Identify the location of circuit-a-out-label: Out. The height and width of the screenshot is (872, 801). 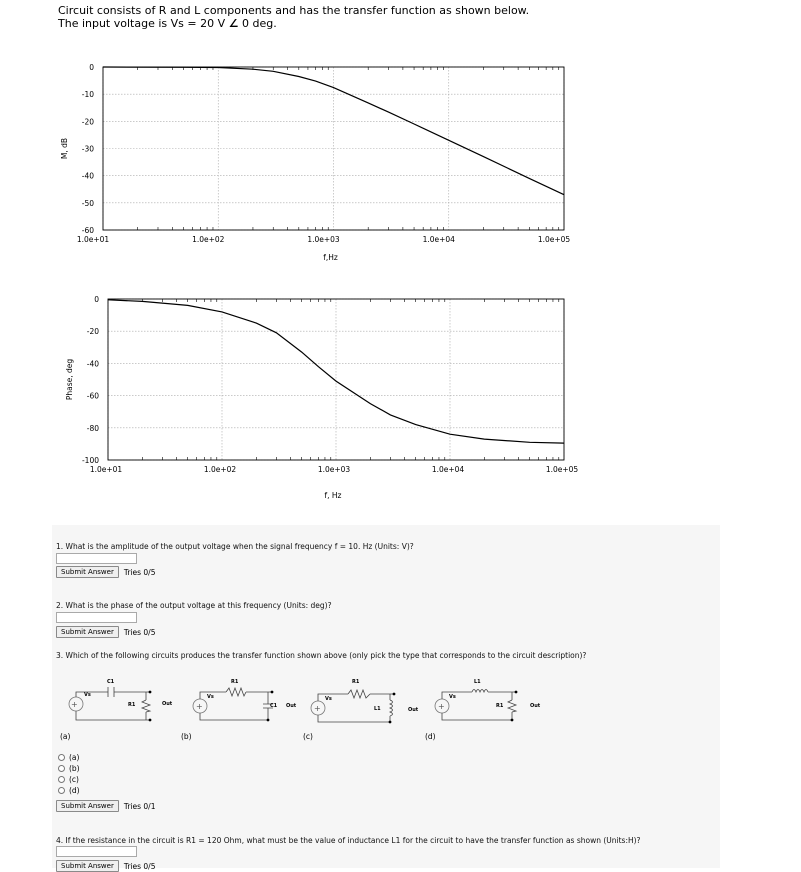
(167, 704).